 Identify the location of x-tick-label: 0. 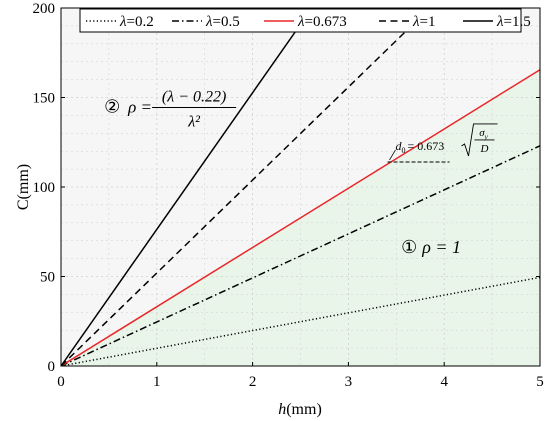
(61, 382).